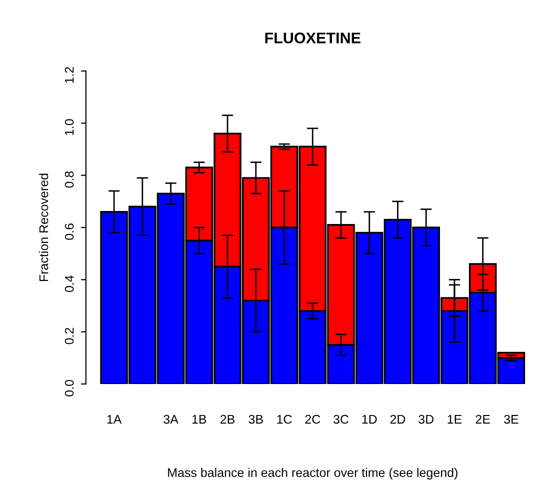  I want to click on y-tick-label: 0.2, so click(69, 336).